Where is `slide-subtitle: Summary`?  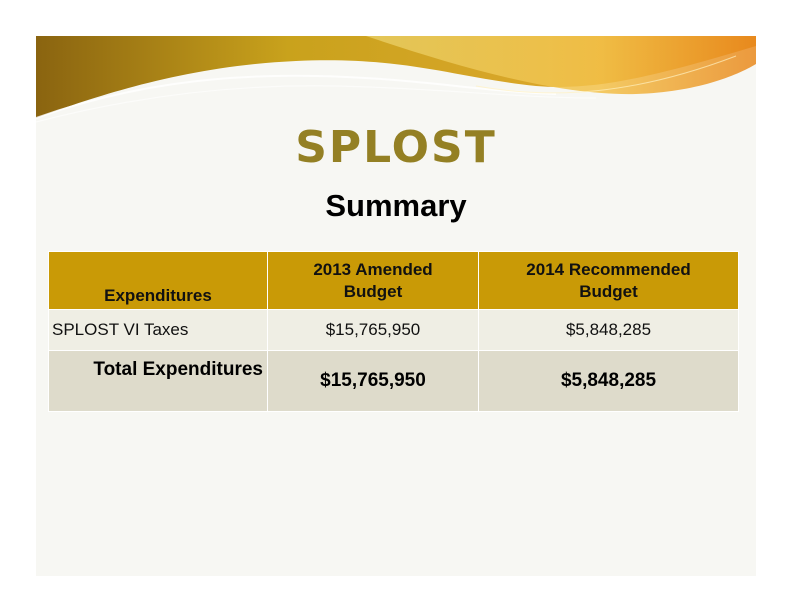 slide-subtitle: Summary is located at coordinates (396, 205).